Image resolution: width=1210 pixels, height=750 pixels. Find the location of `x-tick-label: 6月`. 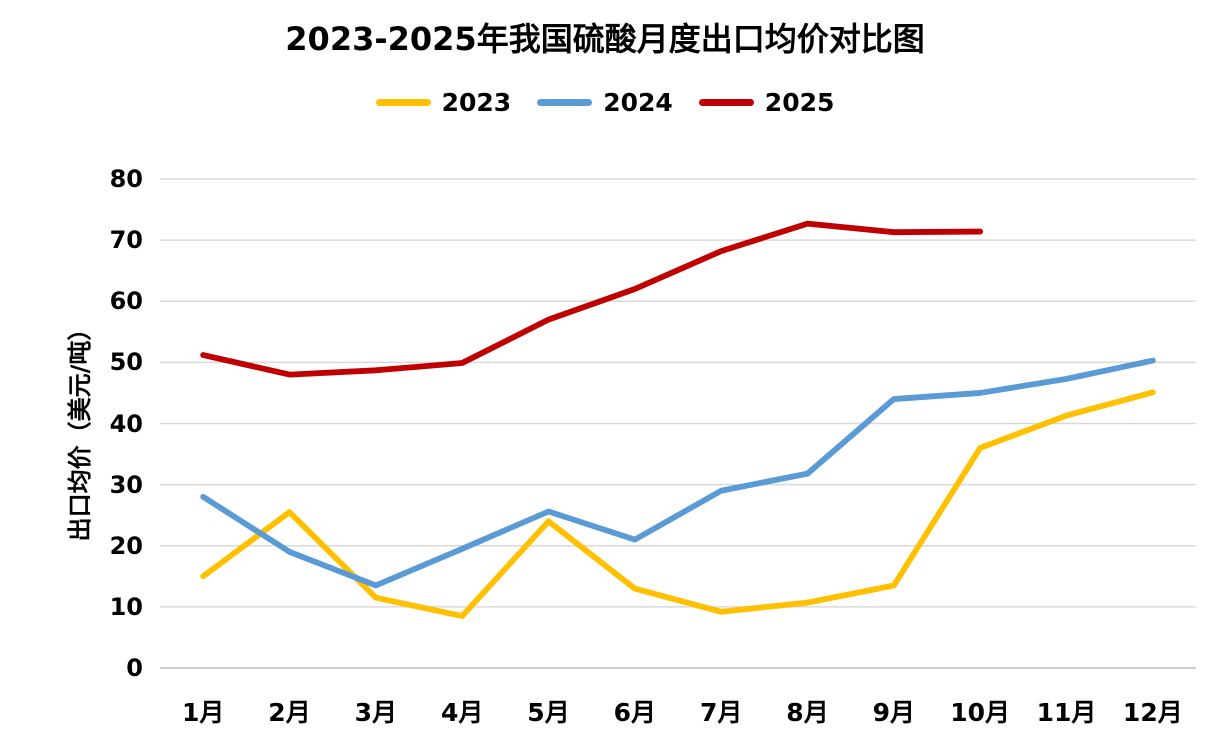

x-tick-label: 6月 is located at coordinates (635, 712).